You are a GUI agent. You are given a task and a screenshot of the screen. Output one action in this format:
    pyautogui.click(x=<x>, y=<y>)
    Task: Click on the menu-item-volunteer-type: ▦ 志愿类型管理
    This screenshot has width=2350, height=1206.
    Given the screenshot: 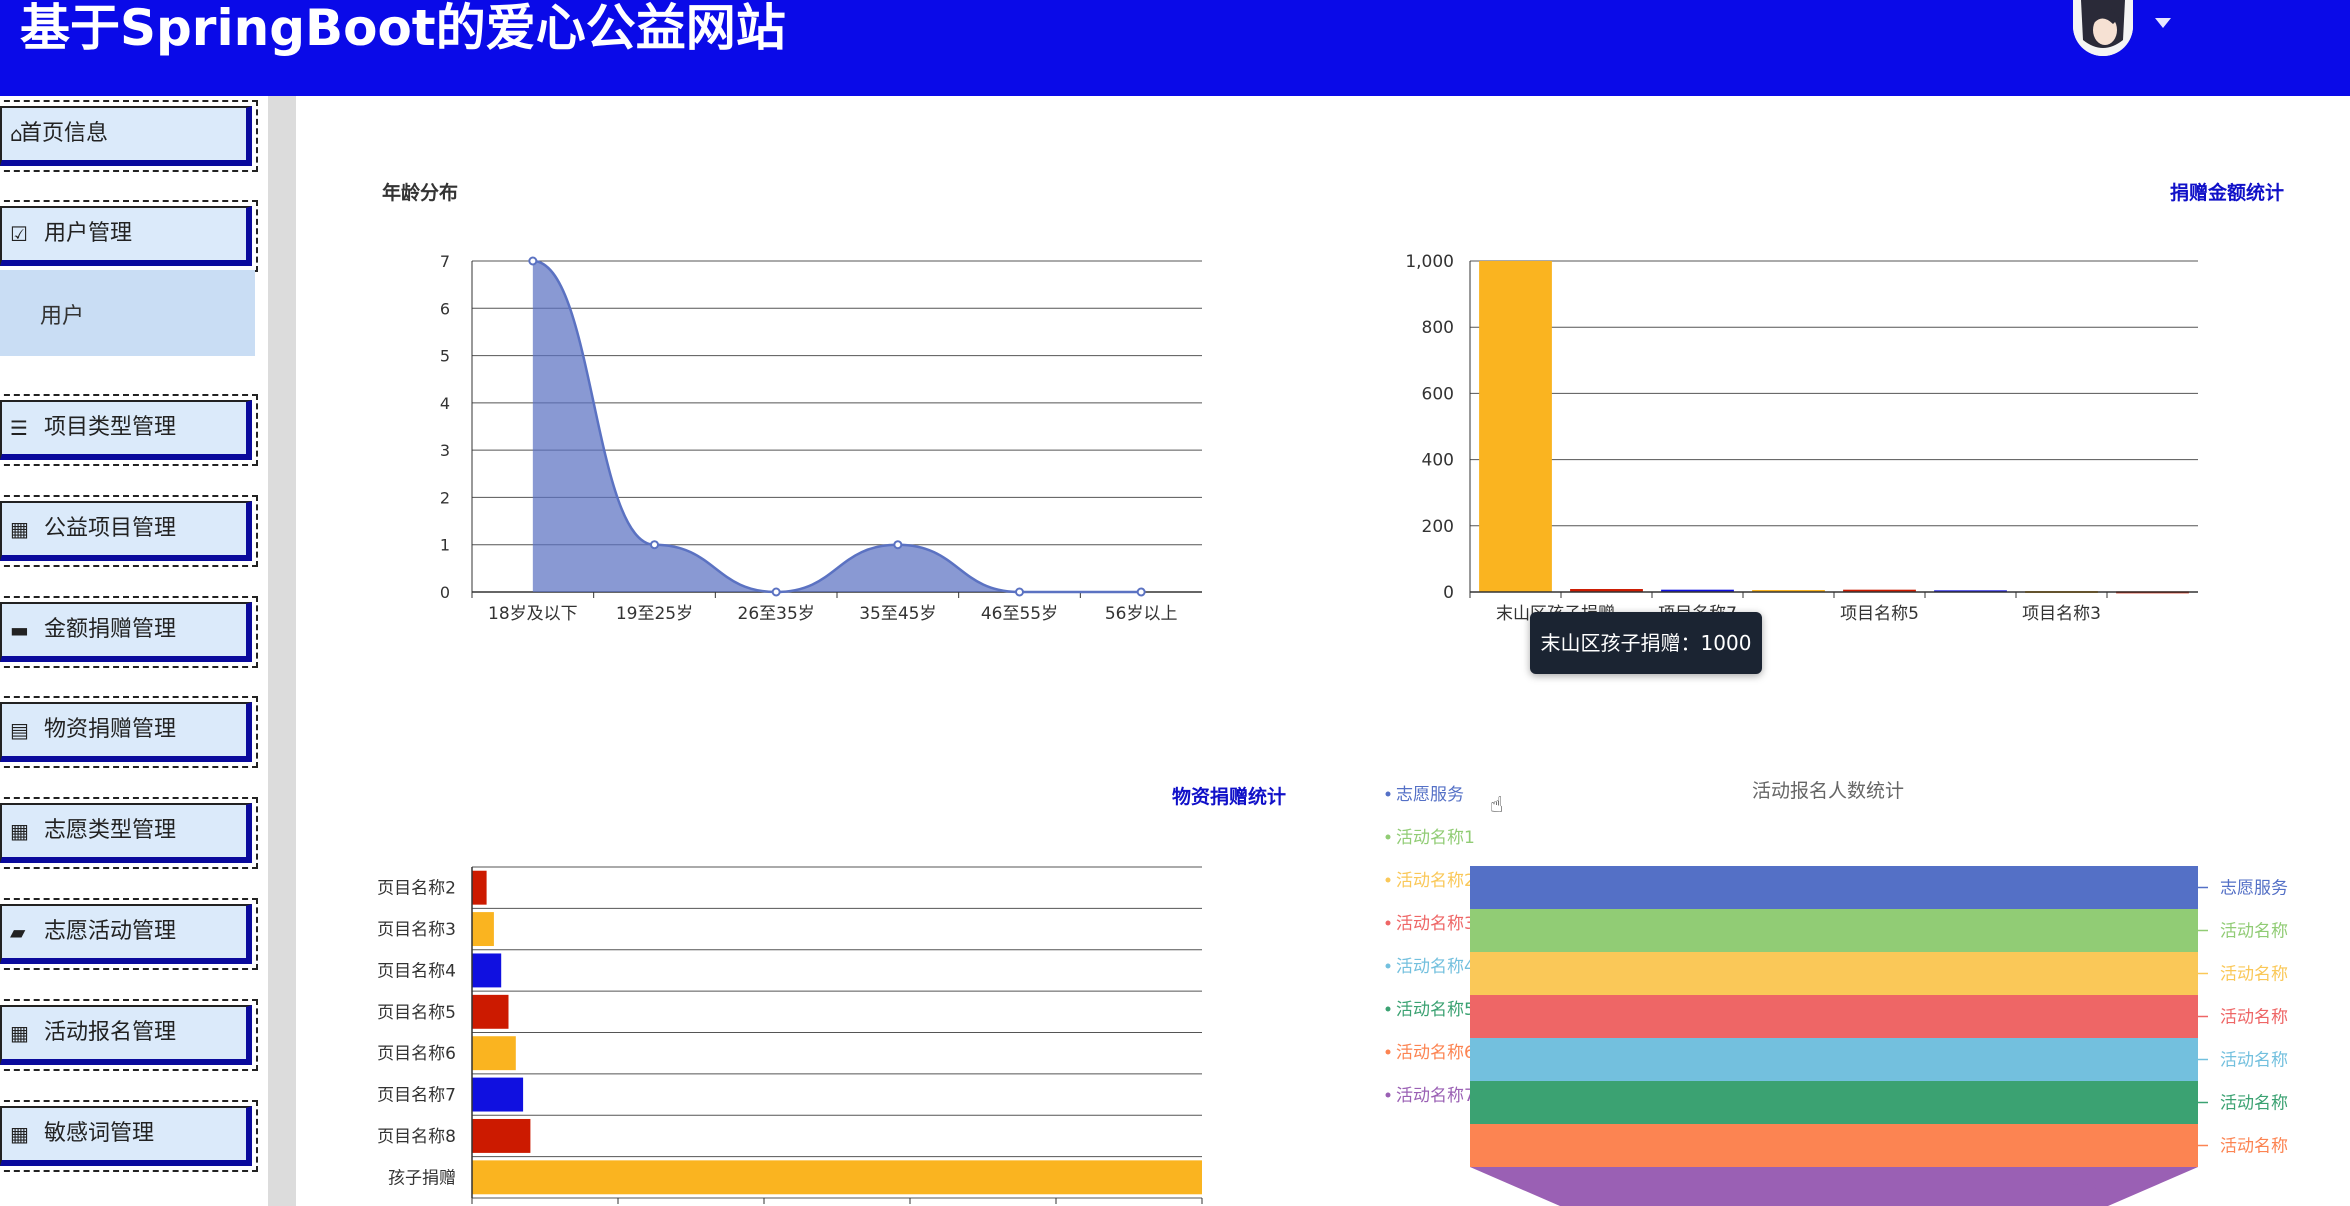 What is the action you would take?
    pyautogui.click(x=129, y=833)
    